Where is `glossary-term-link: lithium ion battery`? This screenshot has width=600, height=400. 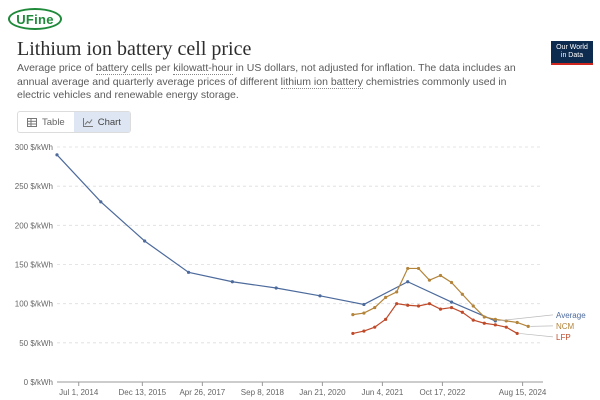 glossary-term-link: lithium ion battery is located at coordinates (321, 82).